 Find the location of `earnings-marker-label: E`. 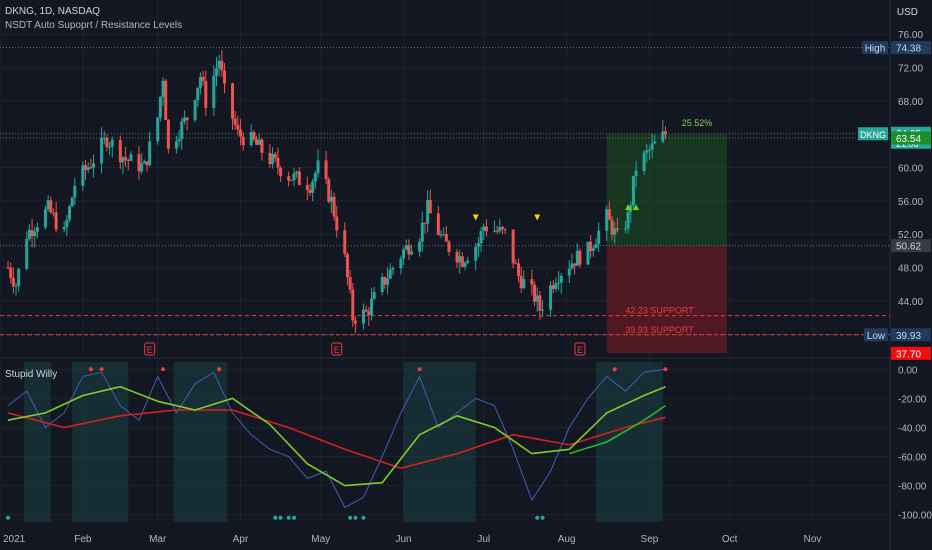

earnings-marker-label: E is located at coordinates (337, 350).